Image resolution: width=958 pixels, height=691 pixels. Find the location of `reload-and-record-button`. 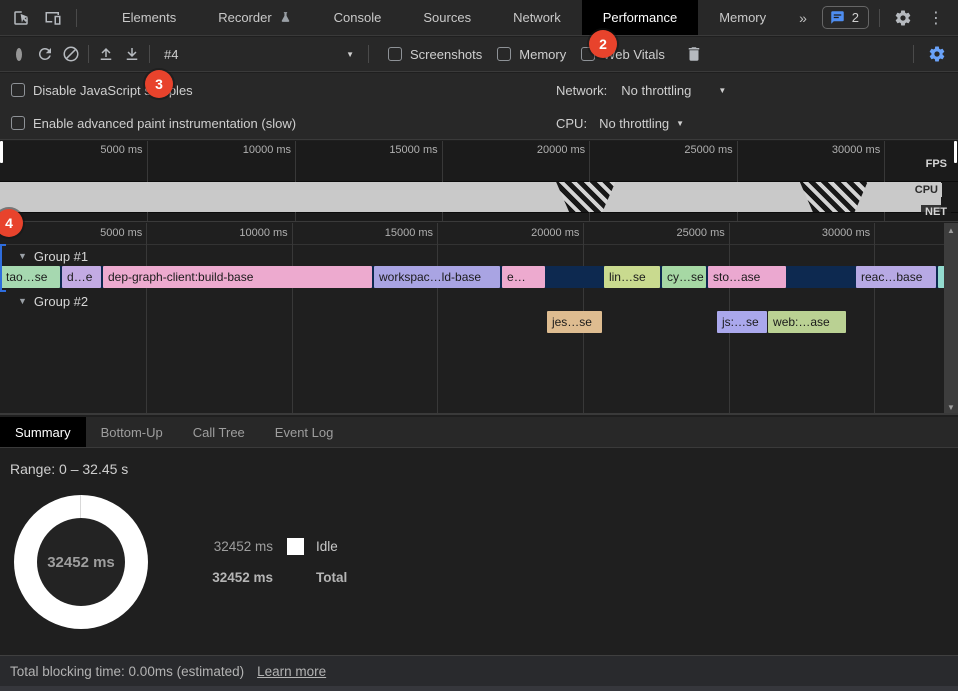

reload-and-record-button is located at coordinates (45, 54).